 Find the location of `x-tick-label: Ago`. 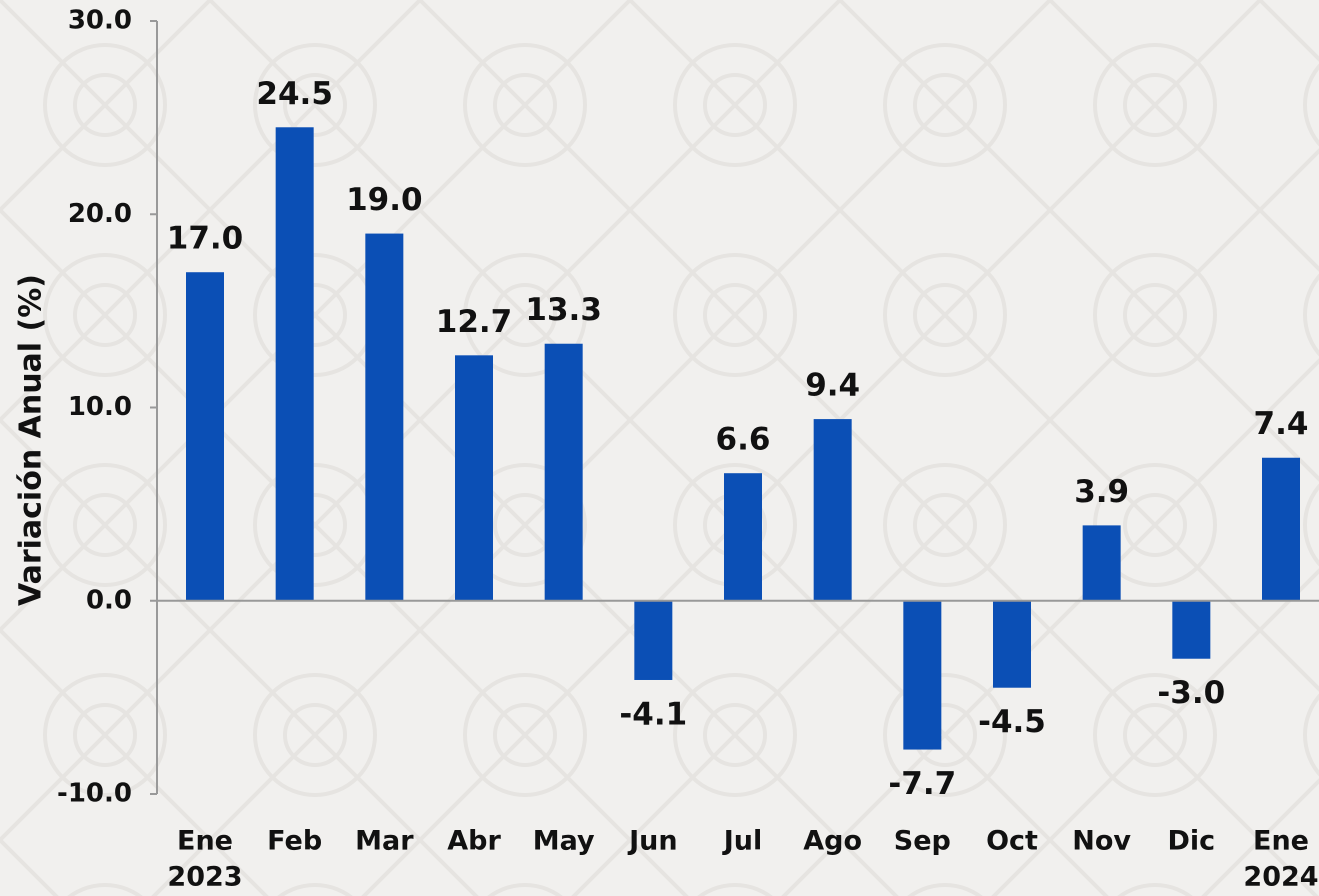

x-tick-label: Ago is located at coordinates (832, 841).